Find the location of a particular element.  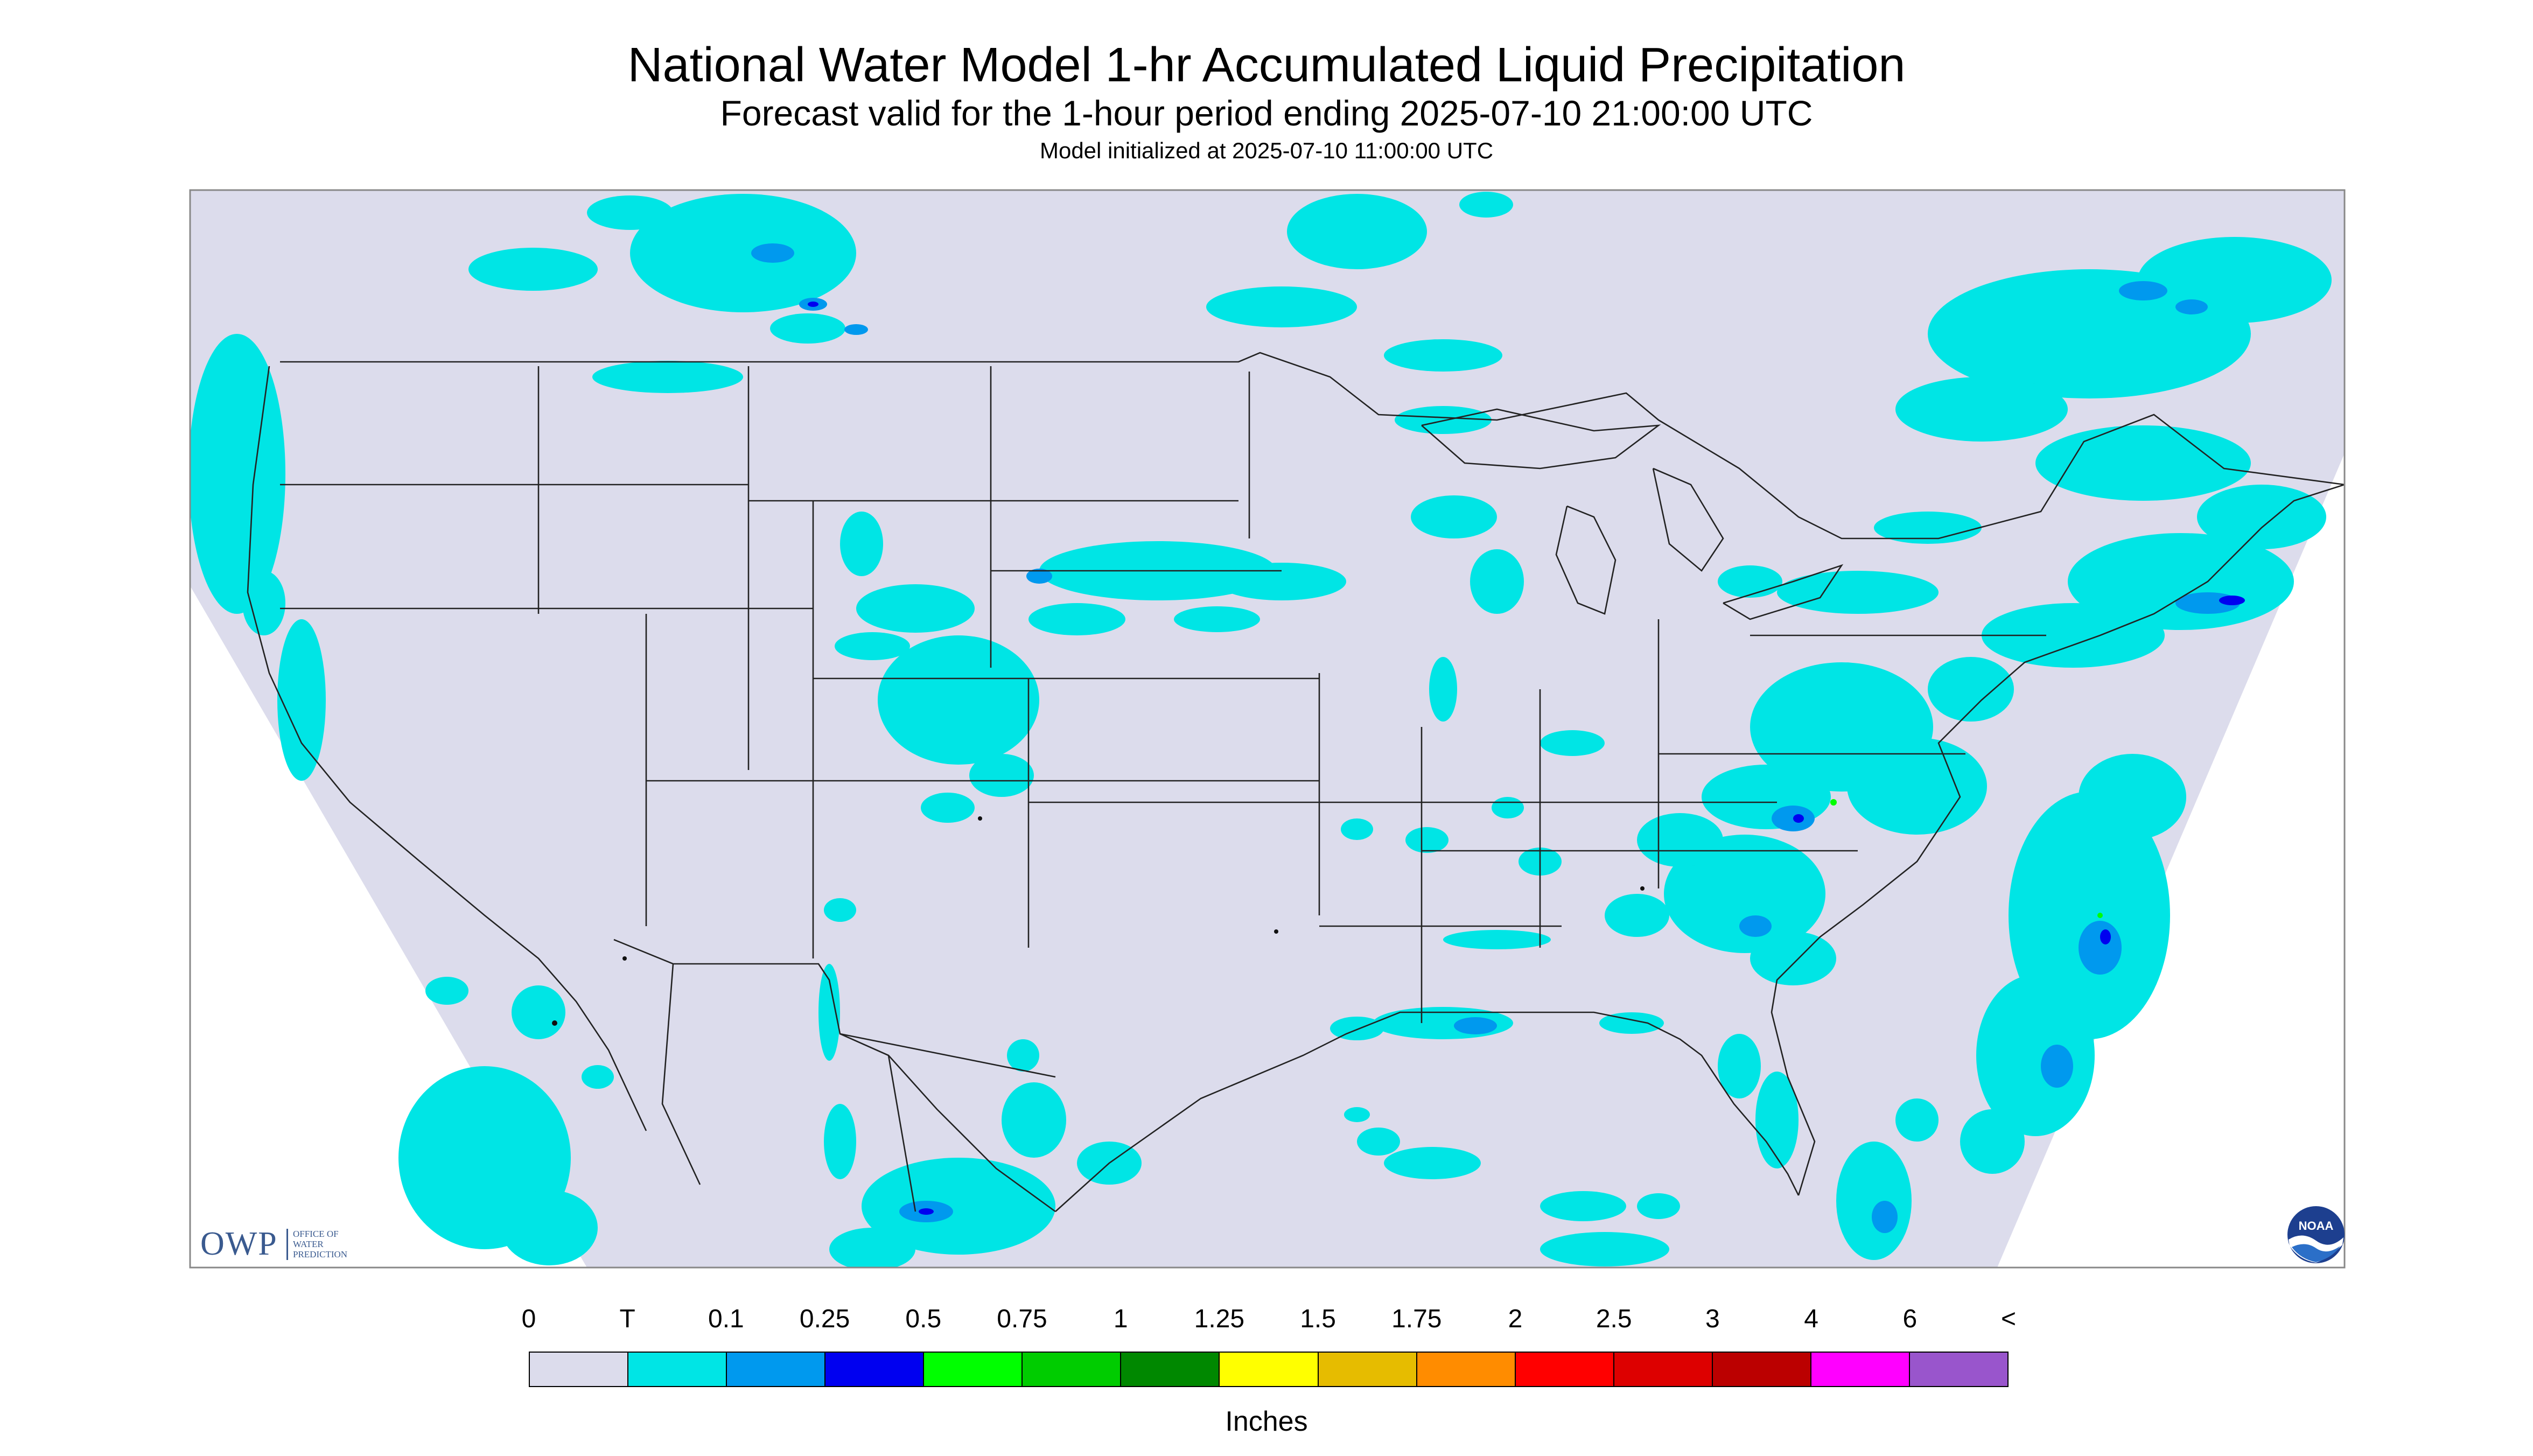

legend-tick-label: 4 is located at coordinates (1811, 1319).